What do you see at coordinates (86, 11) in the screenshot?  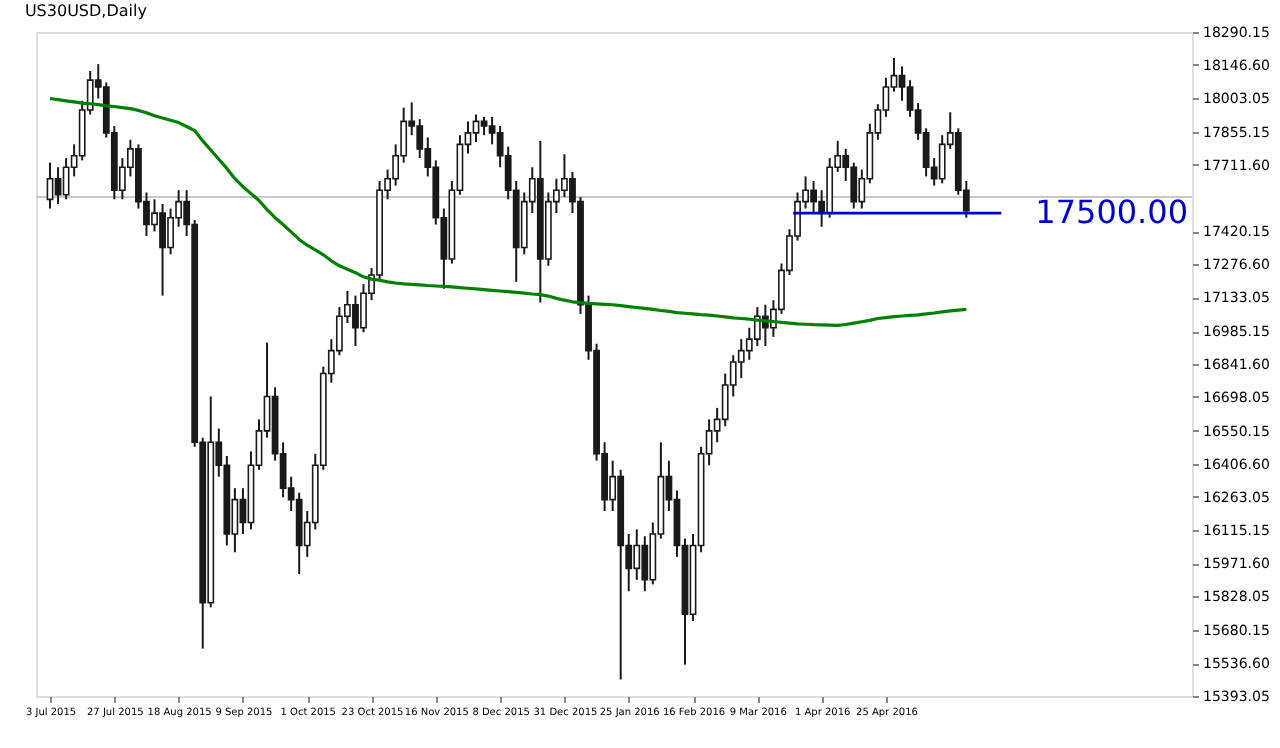 I see `chart-title: US30USD,Daily` at bounding box center [86, 11].